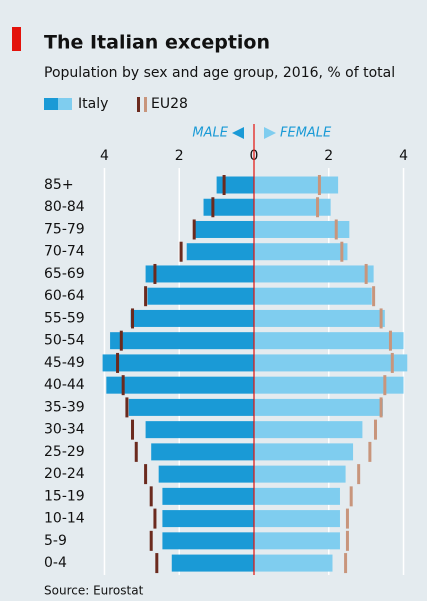 This screenshot has height=601, width=427. I want to click on y-tick-label: 60-64, so click(64, 296).